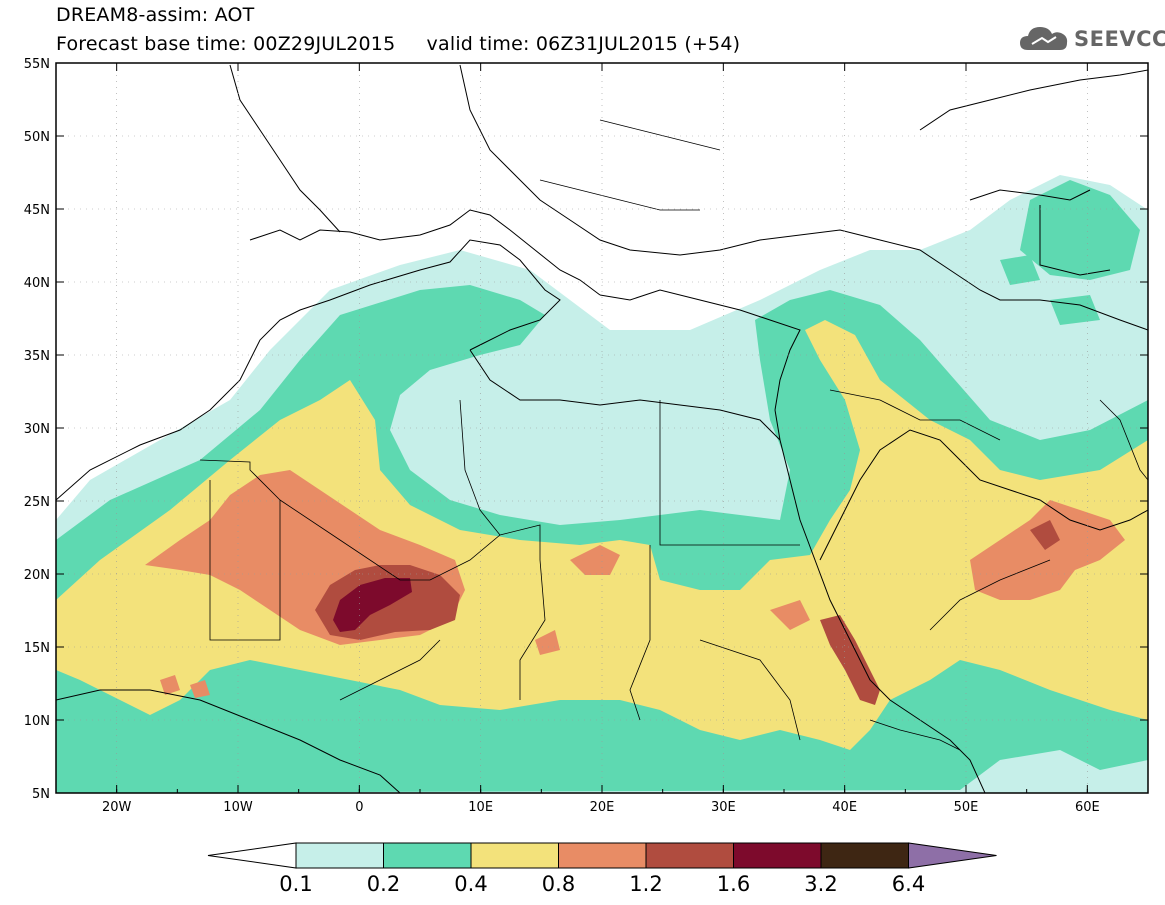 The image size is (1165, 905). What do you see at coordinates (1087, 807) in the screenshot?
I see `lon-tick-label: 60E` at bounding box center [1087, 807].